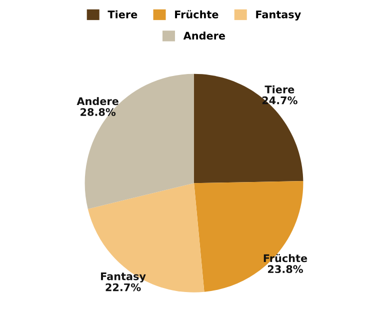 Image resolution: width=388 pixels, height=327 pixels. Describe the element at coordinates (97, 101) in the screenshot. I see `slice-label: Andere` at that location.